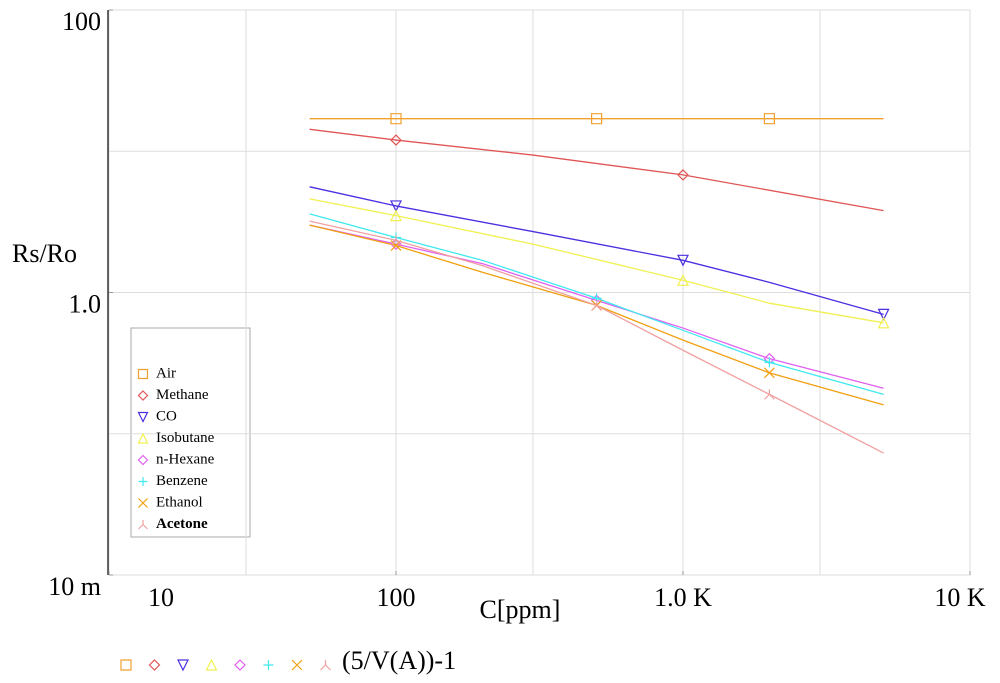  Describe the element at coordinates (185, 459) in the screenshot. I see `legend-label: n-Hexane` at that location.